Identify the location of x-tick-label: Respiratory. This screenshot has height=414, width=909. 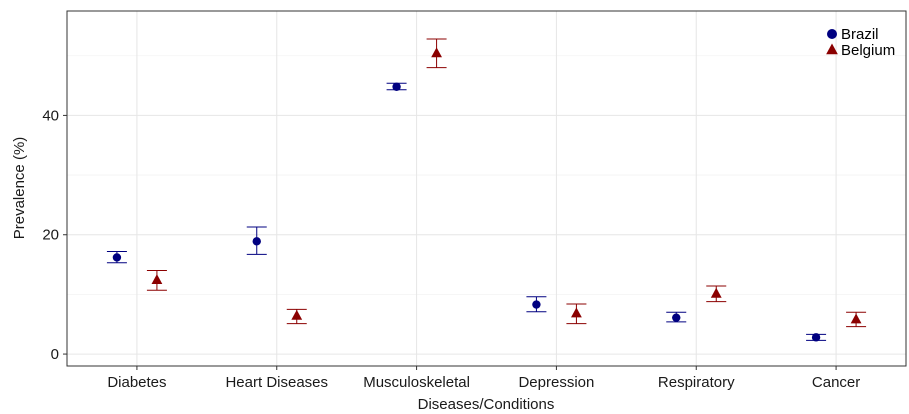
(696, 382).